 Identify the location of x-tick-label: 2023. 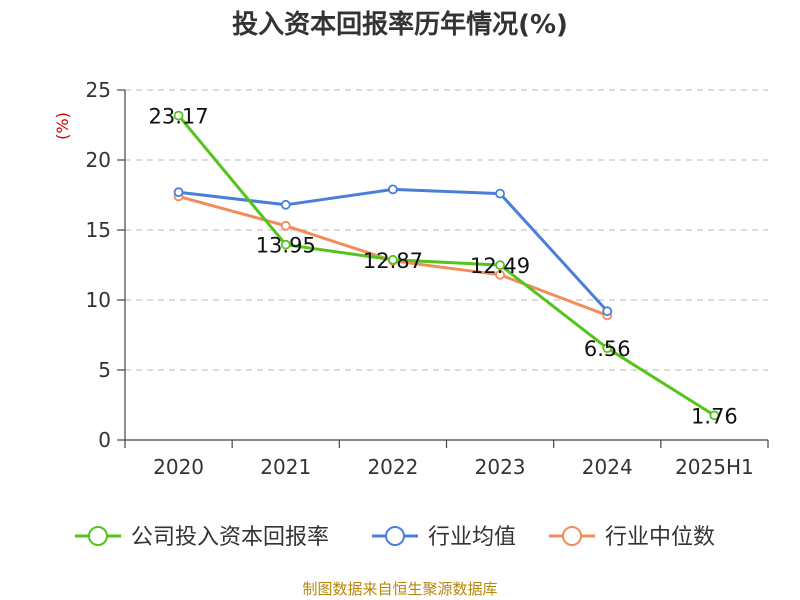
(500, 467).